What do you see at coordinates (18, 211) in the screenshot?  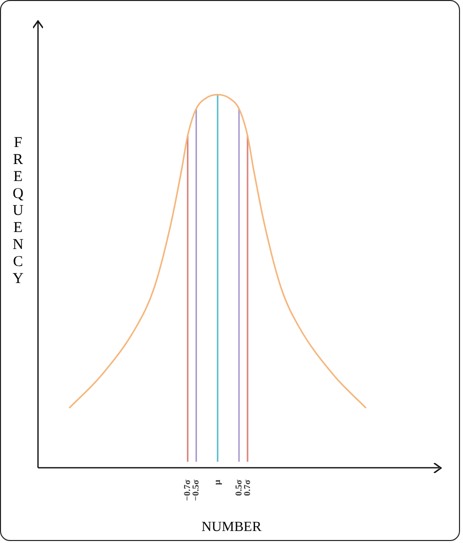 I see `y-axis-title: FREQUENCY` at bounding box center [18, 211].